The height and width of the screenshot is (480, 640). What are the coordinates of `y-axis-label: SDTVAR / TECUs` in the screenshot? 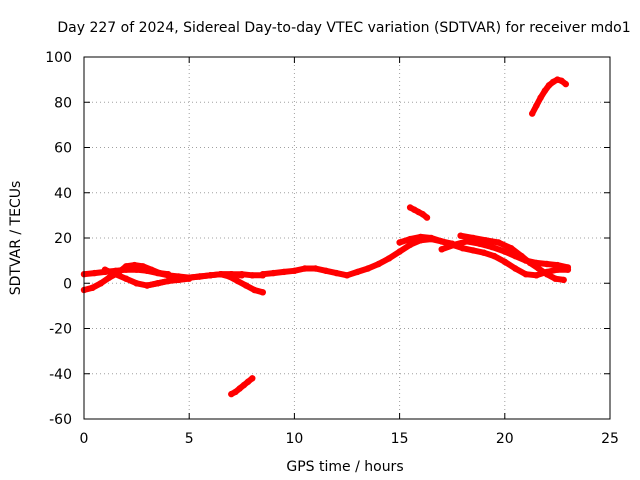 It's located at (16, 238).